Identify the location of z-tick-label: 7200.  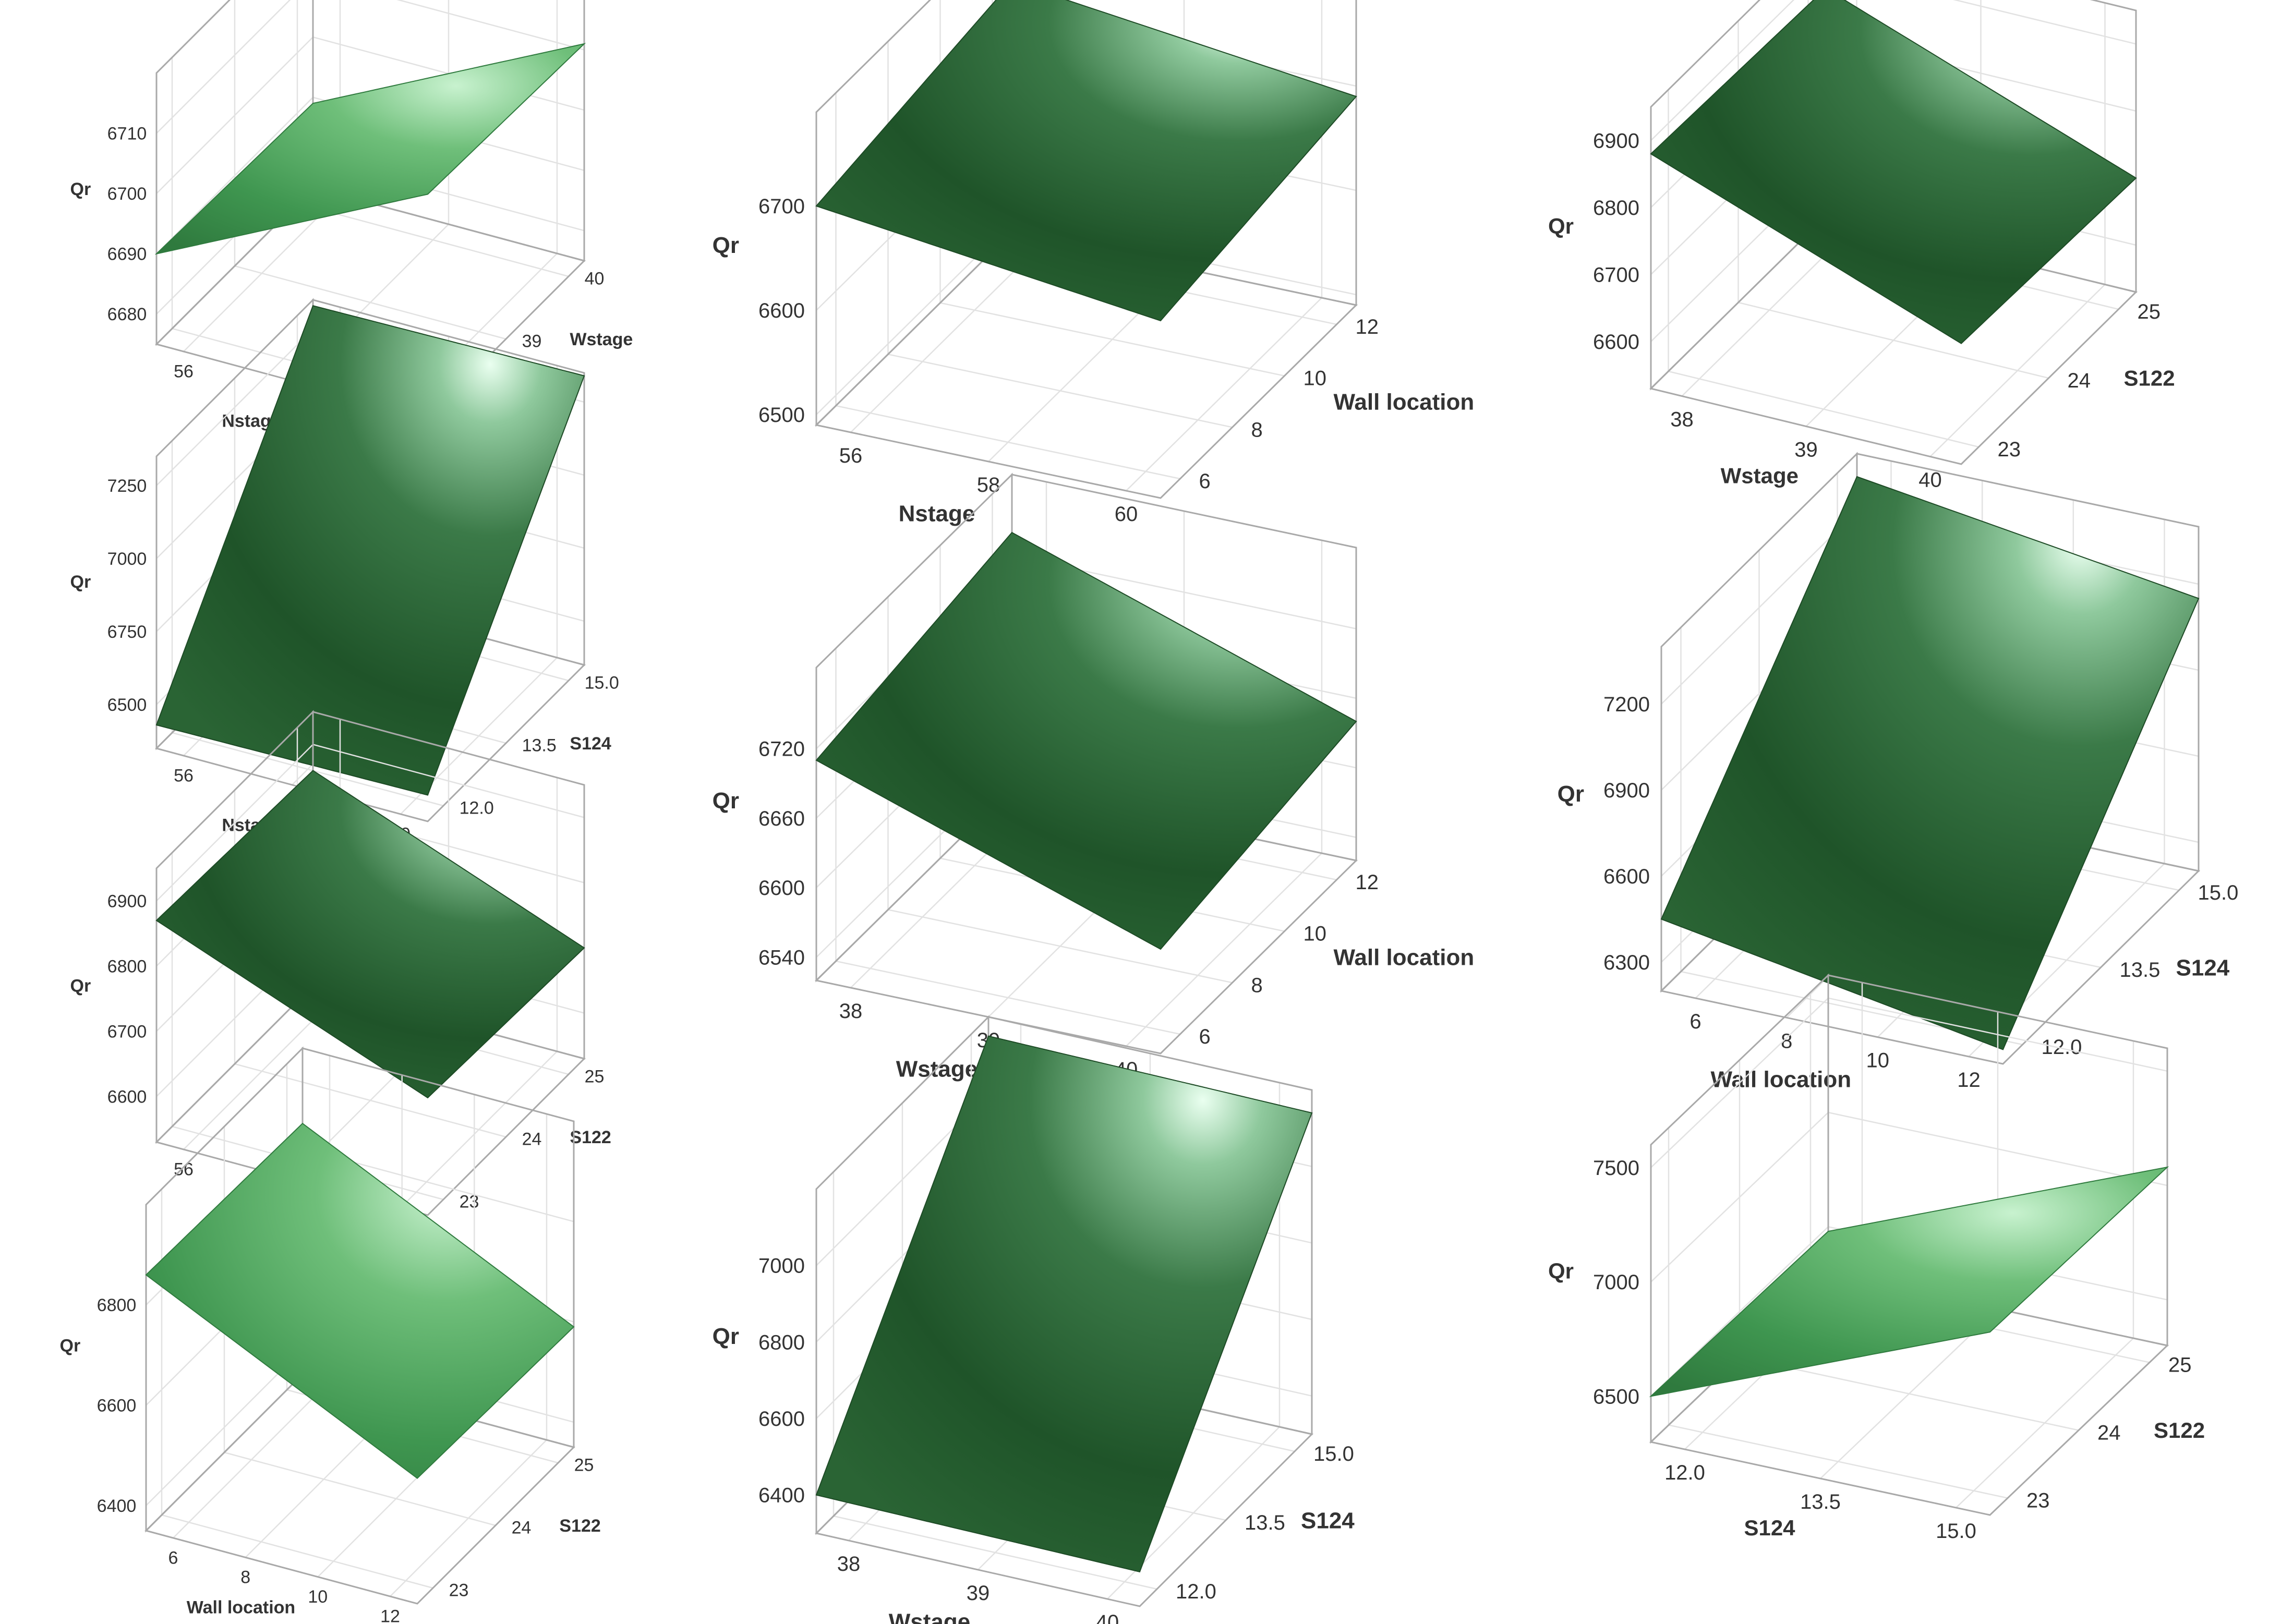
(1626, 704).